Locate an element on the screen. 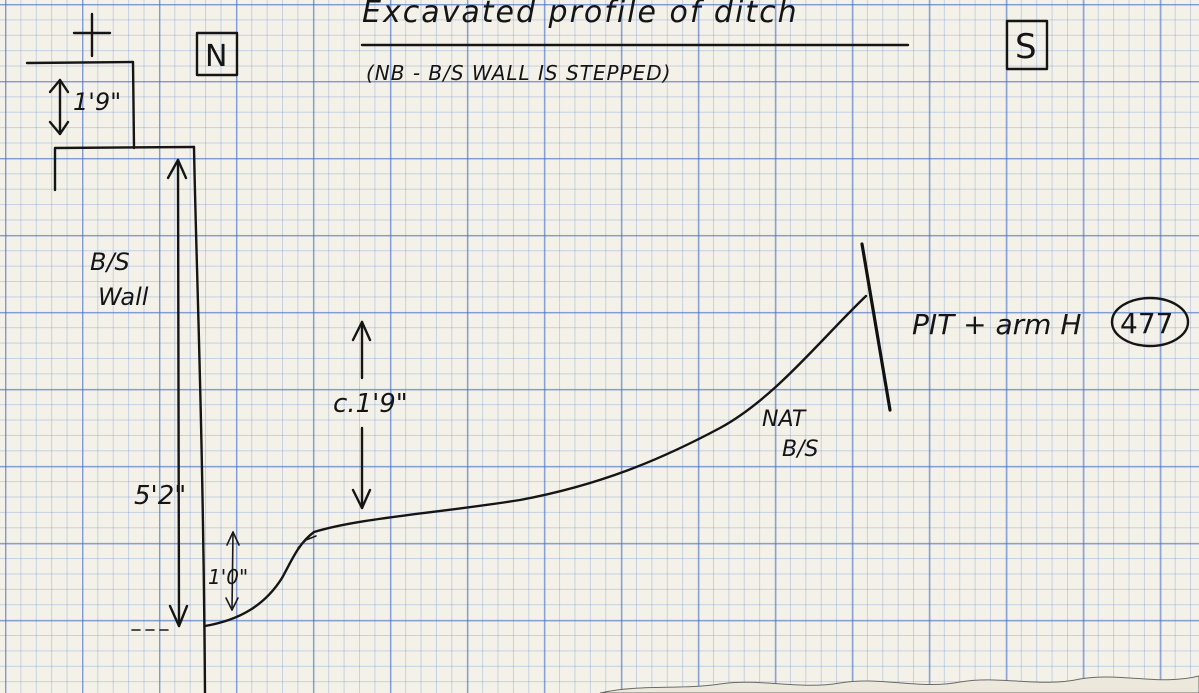 Image resolution: width=1199 pixels, height=693 pixels. bottom-step-label: 1'0" is located at coordinates (228, 577).